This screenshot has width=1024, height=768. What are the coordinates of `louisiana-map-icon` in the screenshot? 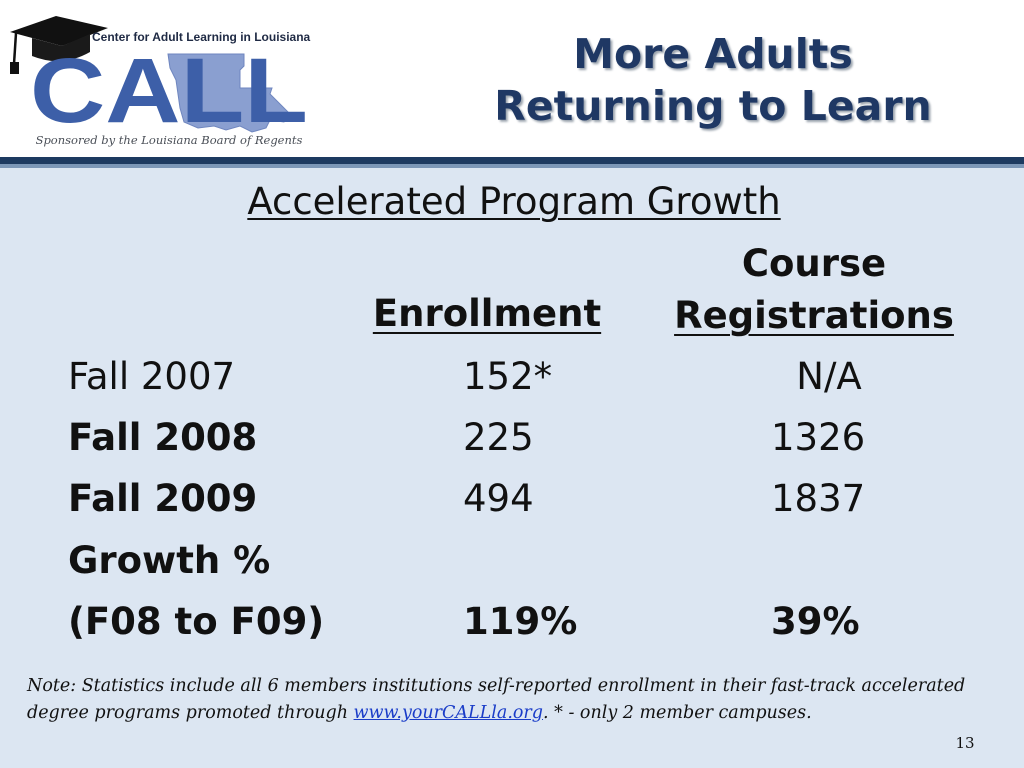 It's located at (229, 93).